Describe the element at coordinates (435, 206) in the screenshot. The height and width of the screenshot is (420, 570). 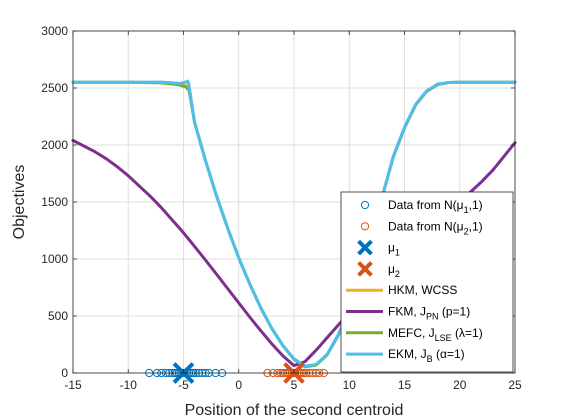
I see `legend-label-scatter-0: Data from N(μ1,1)` at that location.